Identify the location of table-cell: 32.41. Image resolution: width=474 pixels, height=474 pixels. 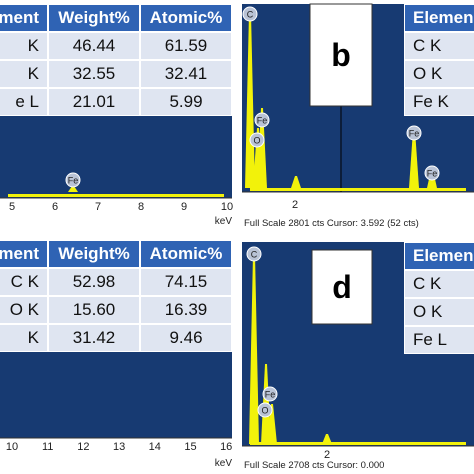
(186, 74).